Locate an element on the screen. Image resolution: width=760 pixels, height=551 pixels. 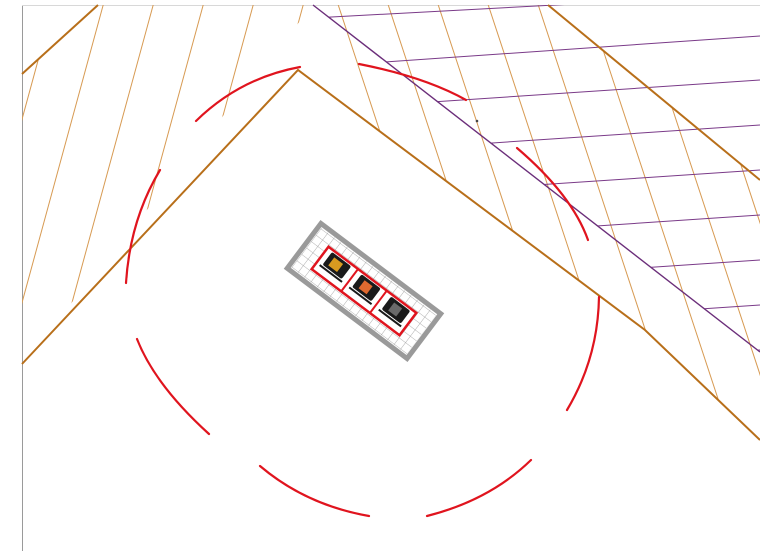
point-marker is located at coordinates (477, 121).